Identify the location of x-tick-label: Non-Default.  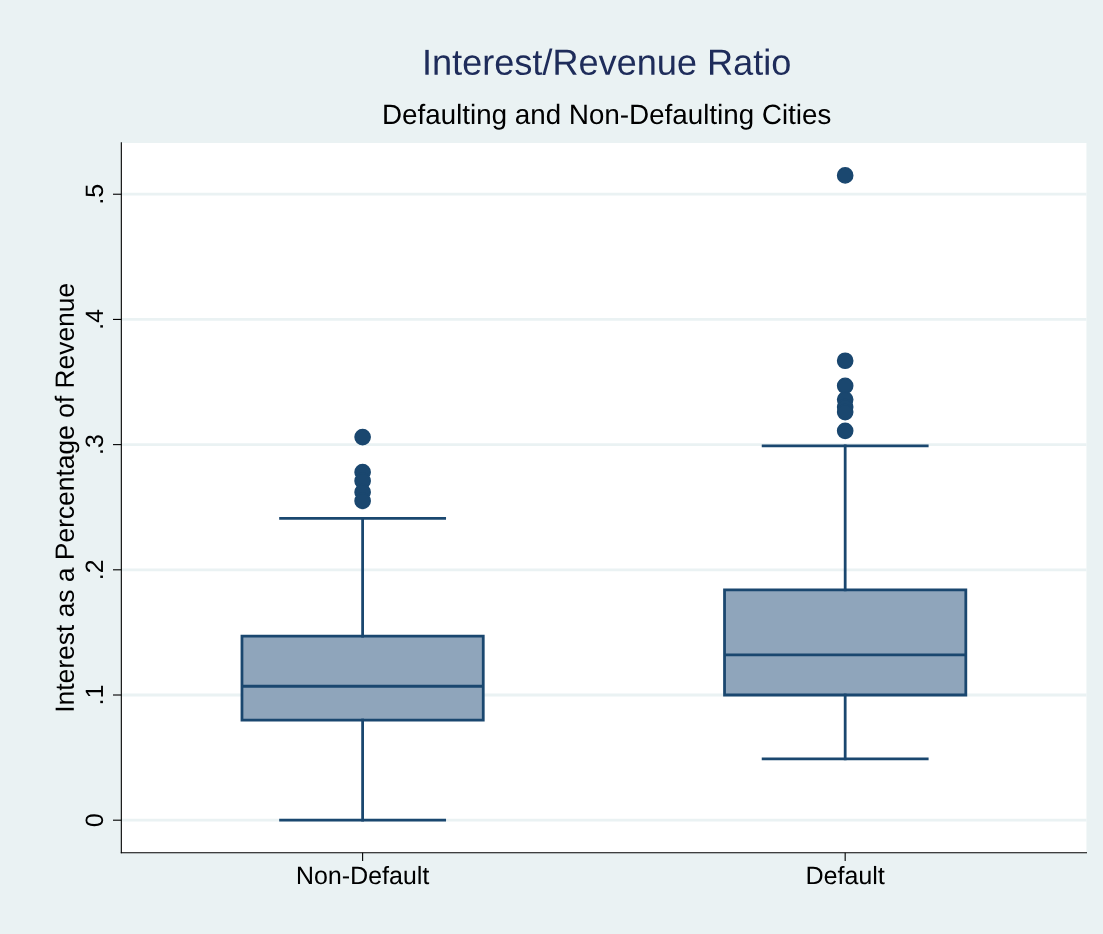
(363, 875).